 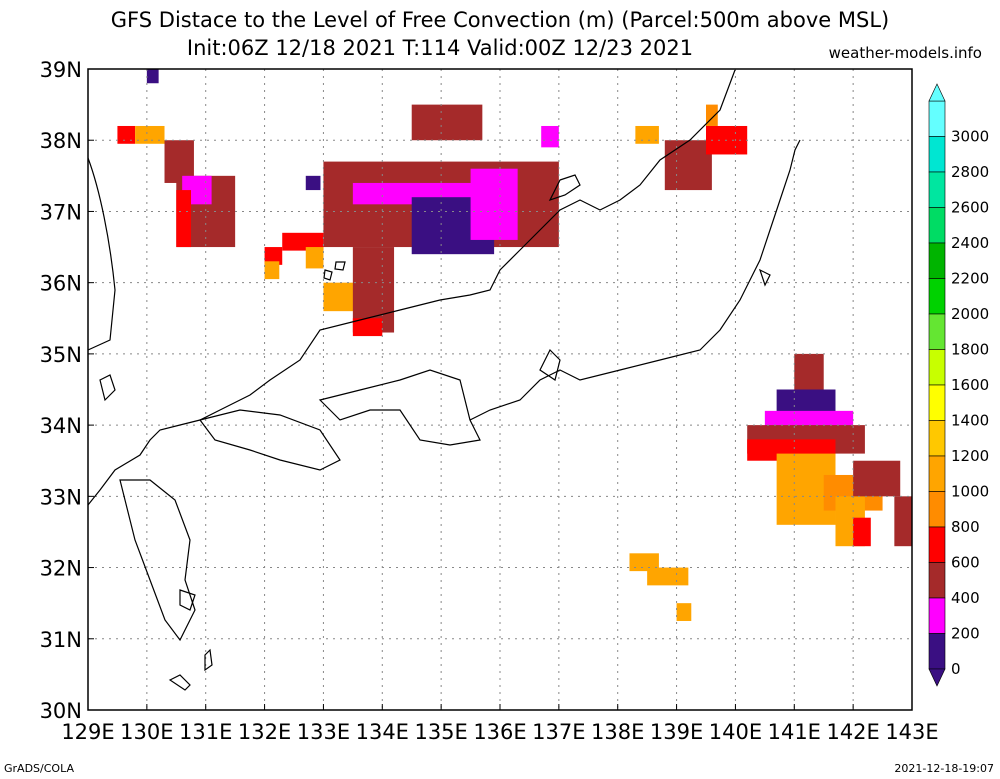 What do you see at coordinates (61, 711) in the screenshot?
I see `lat-label: 30N` at bounding box center [61, 711].